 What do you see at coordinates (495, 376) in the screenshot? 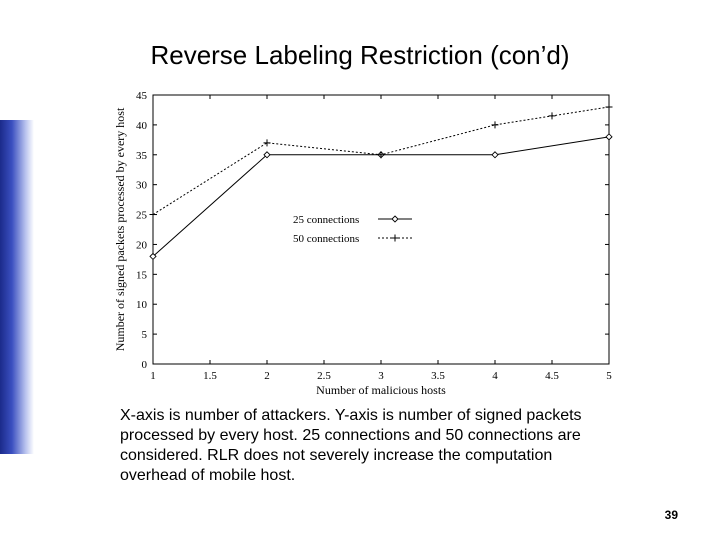
I see `x-tick-label: 4` at bounding box center [495, 376].